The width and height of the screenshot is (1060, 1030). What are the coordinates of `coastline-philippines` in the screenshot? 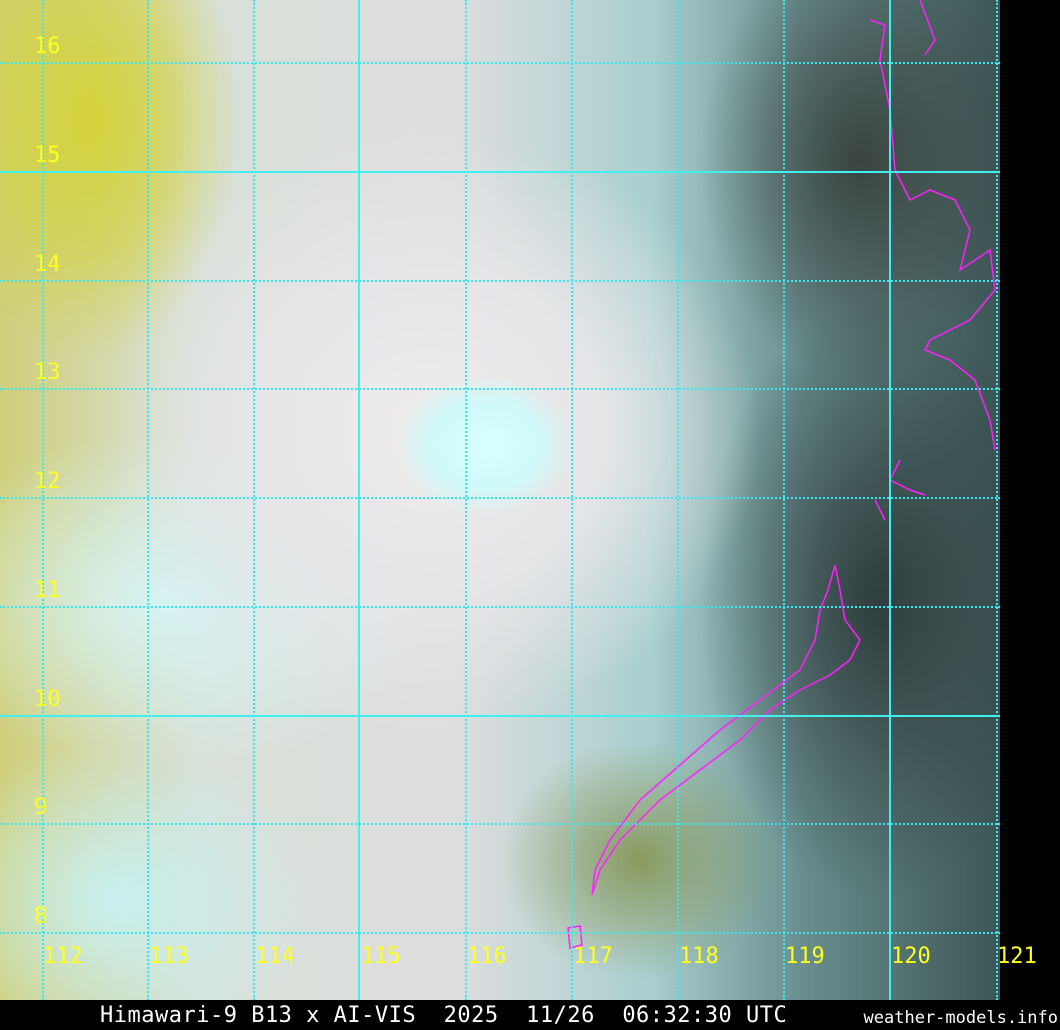 It's located at (932, 260).